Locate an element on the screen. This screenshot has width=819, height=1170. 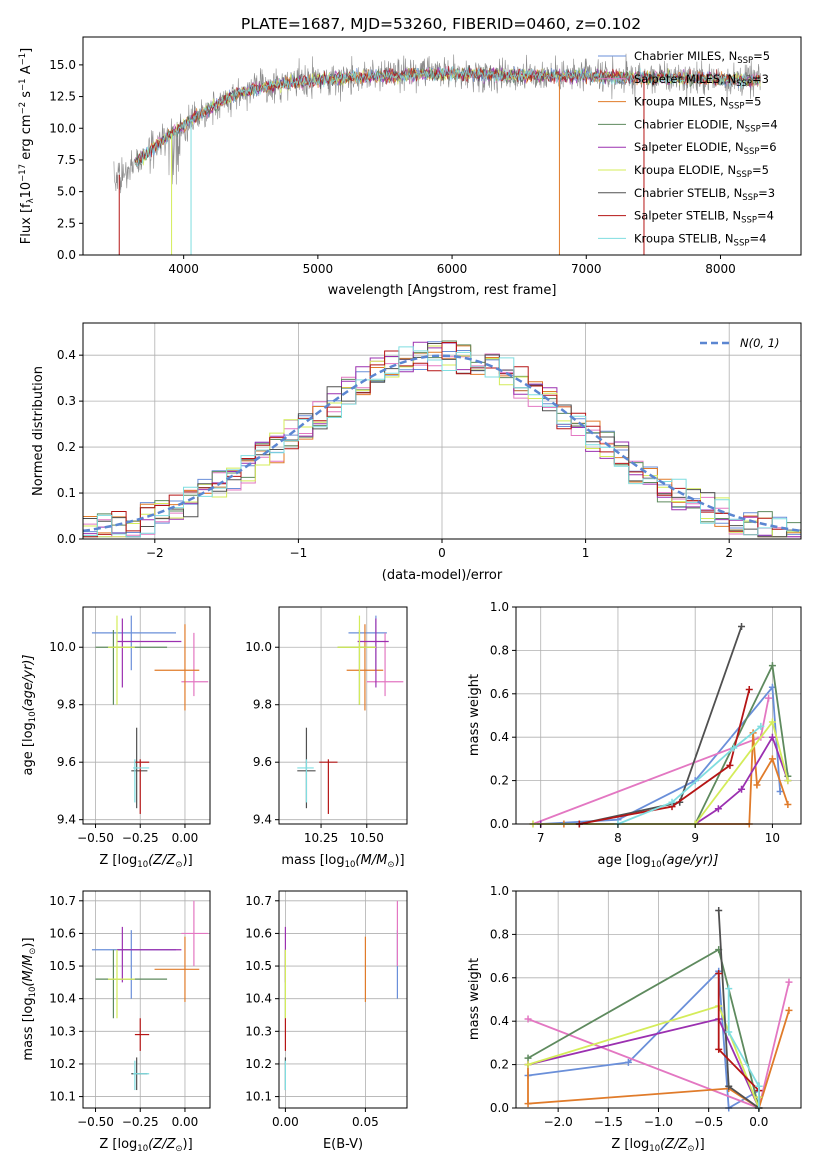
weight-vs-age-xlabel: age [log10(age/yr)] is located at coordinates (658, 861).